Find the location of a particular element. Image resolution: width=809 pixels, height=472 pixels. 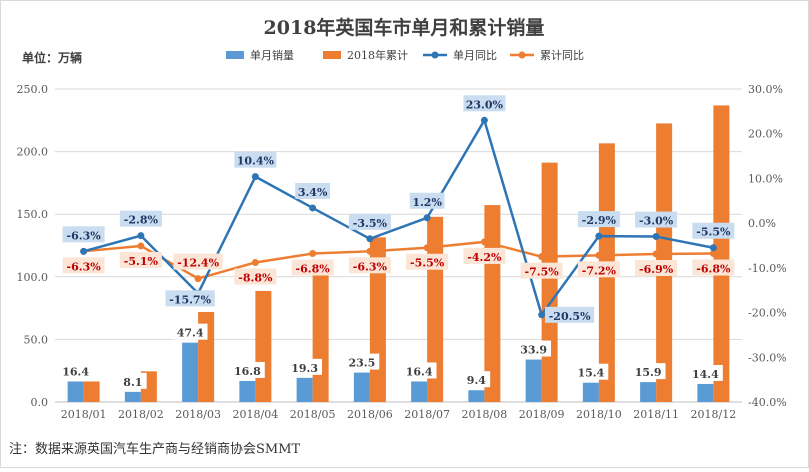

x-tick-label: 2018/05 is located at coordinates (313, 414).